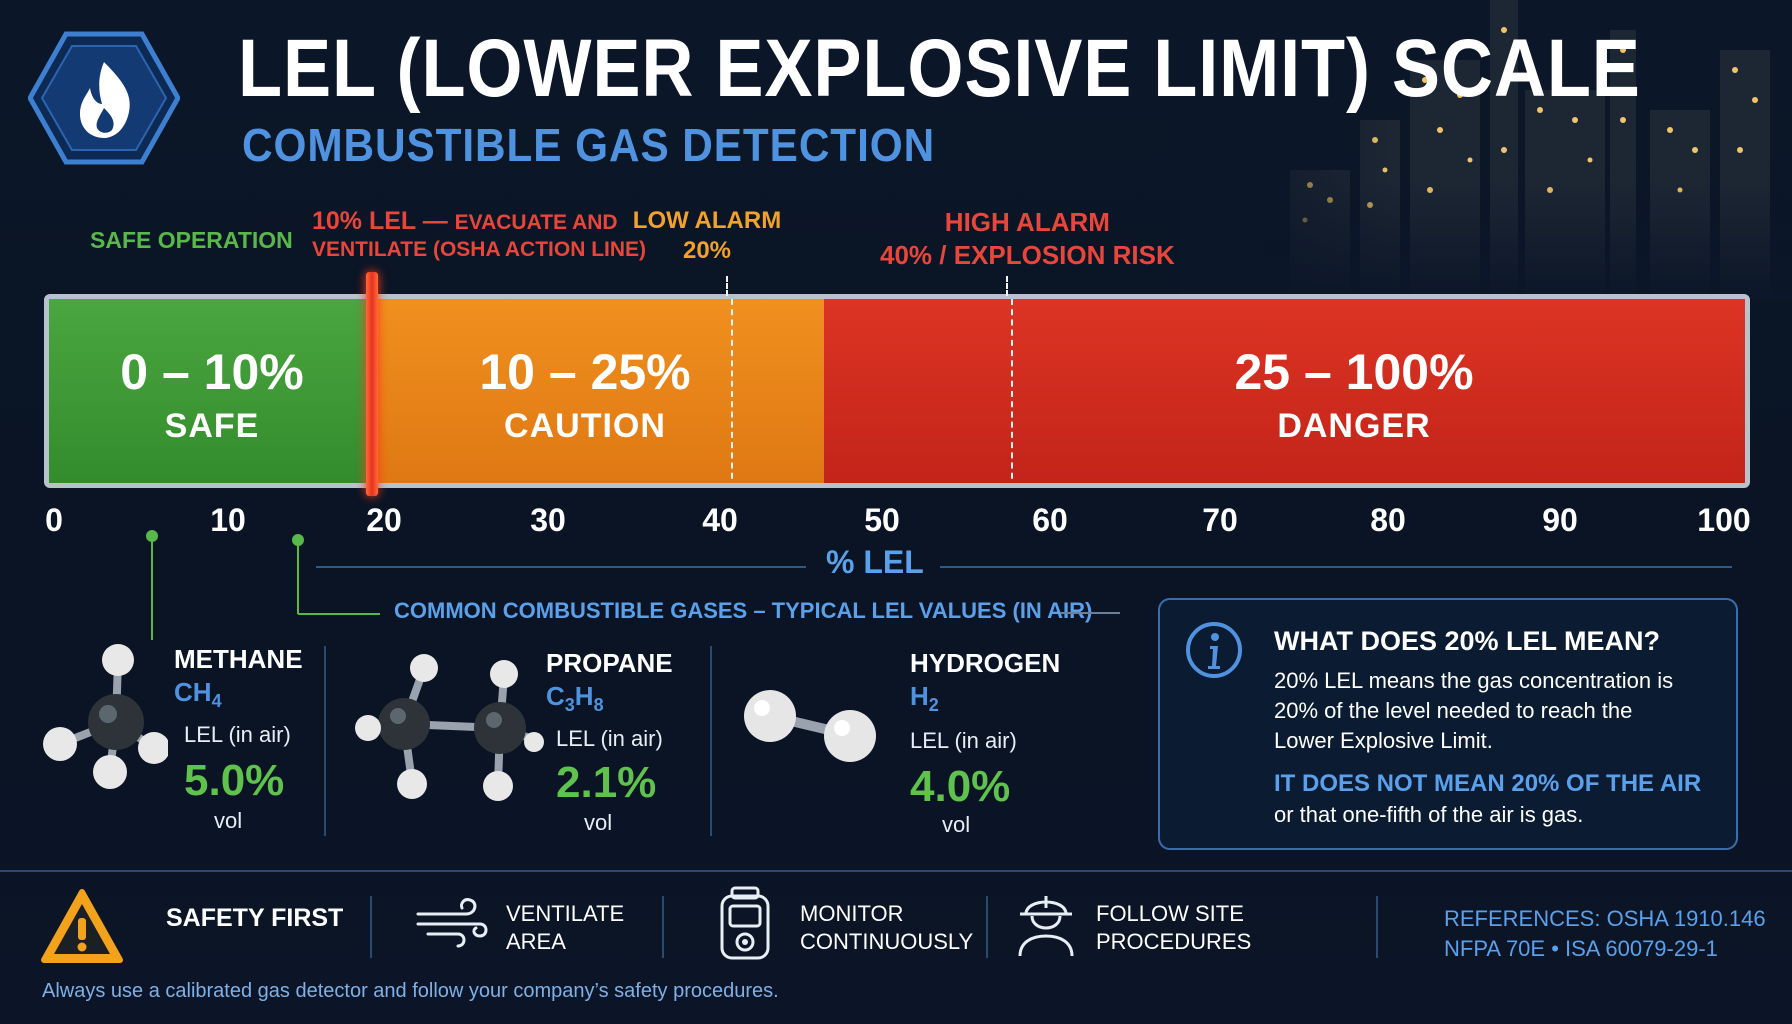 The width and height of the screenshot is (1792, 1024). I want to click on gas-detector-icon, so click(745, 926).